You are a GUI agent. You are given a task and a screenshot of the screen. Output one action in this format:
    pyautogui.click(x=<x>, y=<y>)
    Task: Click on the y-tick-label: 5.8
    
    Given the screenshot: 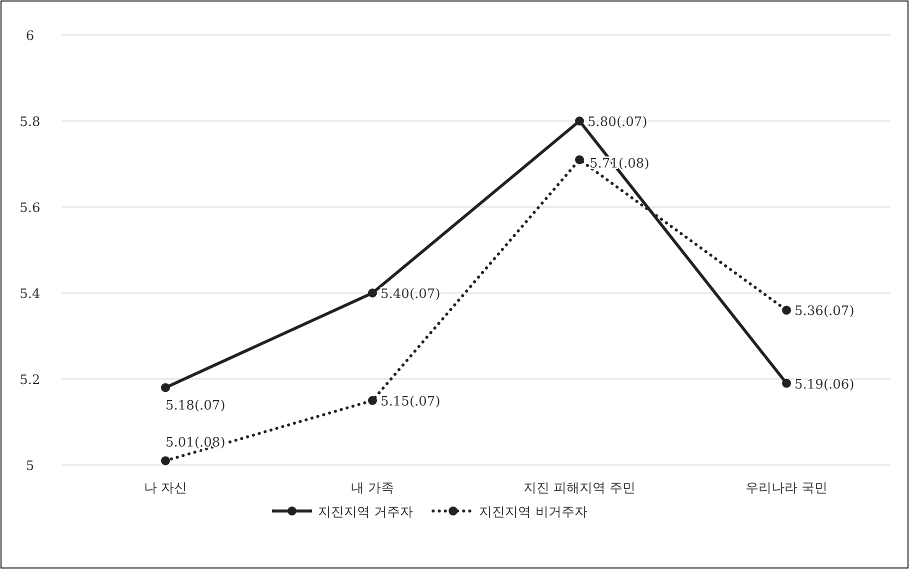 What is the action you would take?
    pyautogui.click(x=30, y=122)
    